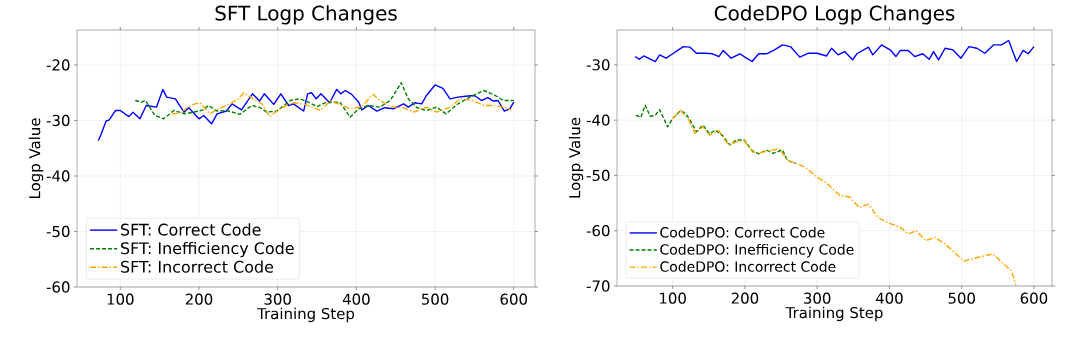  I want to click on y-tick-label: -70, so click(598, 286).